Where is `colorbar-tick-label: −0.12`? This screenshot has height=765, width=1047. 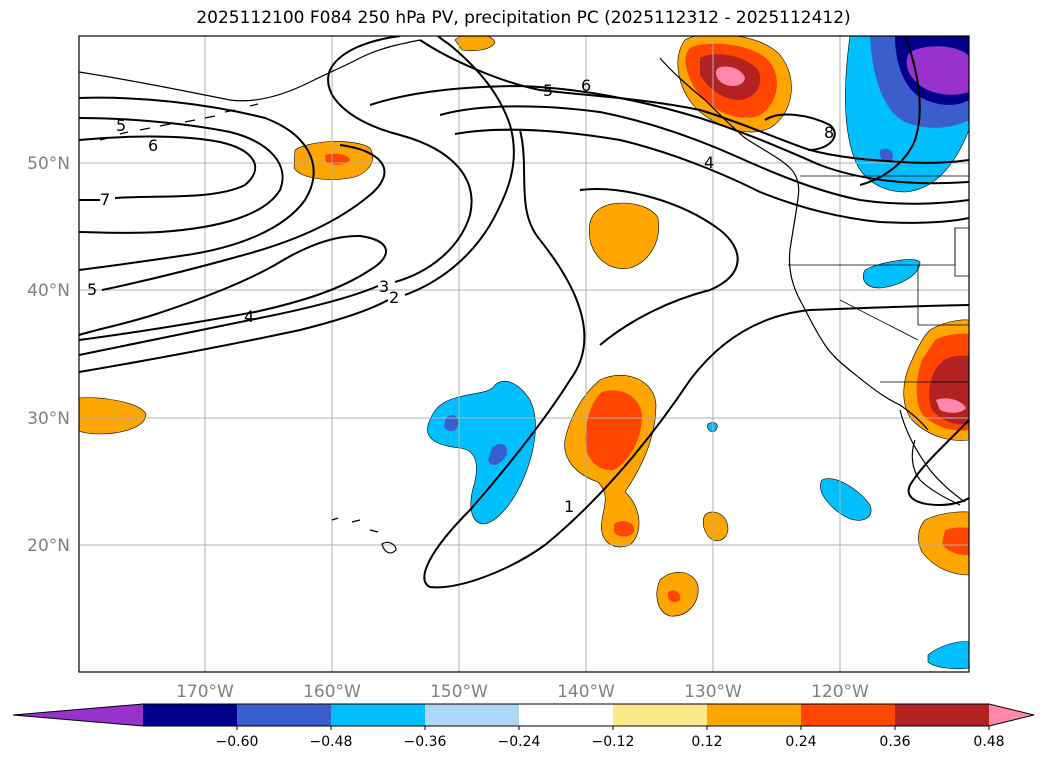 colorbar-tick-label: −0.12 is located at coordinates (613, 742).